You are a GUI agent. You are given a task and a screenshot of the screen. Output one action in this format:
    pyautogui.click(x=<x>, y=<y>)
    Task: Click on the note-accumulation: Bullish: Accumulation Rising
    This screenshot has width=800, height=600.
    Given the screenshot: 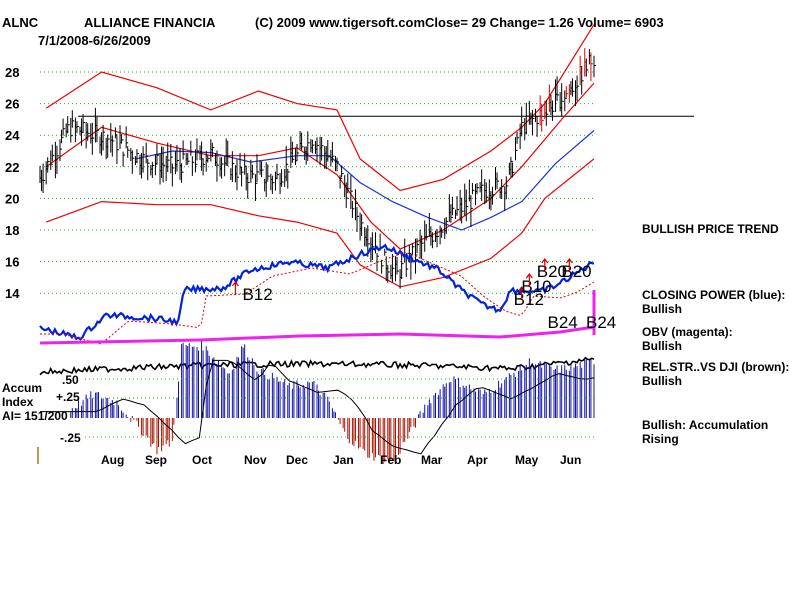 What is the action you would take?
    pyautogui.click(x=721, y=432)
    